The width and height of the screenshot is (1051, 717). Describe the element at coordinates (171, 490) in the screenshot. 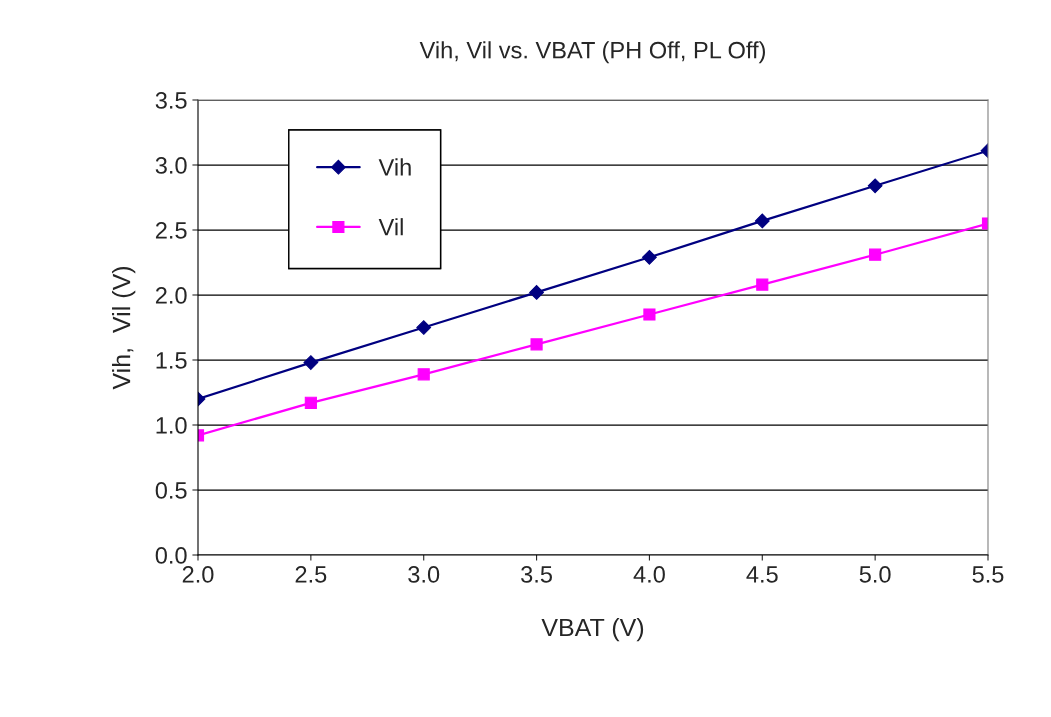

I see `y-tick-label: 0.5` at that location.